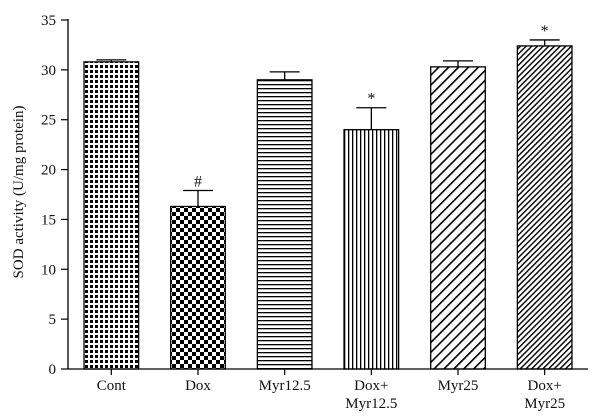  What do you see at coordinates (112, 386) in the screenshot?
I see `x-tick-label: Cont` at bounding box center [112, 386].